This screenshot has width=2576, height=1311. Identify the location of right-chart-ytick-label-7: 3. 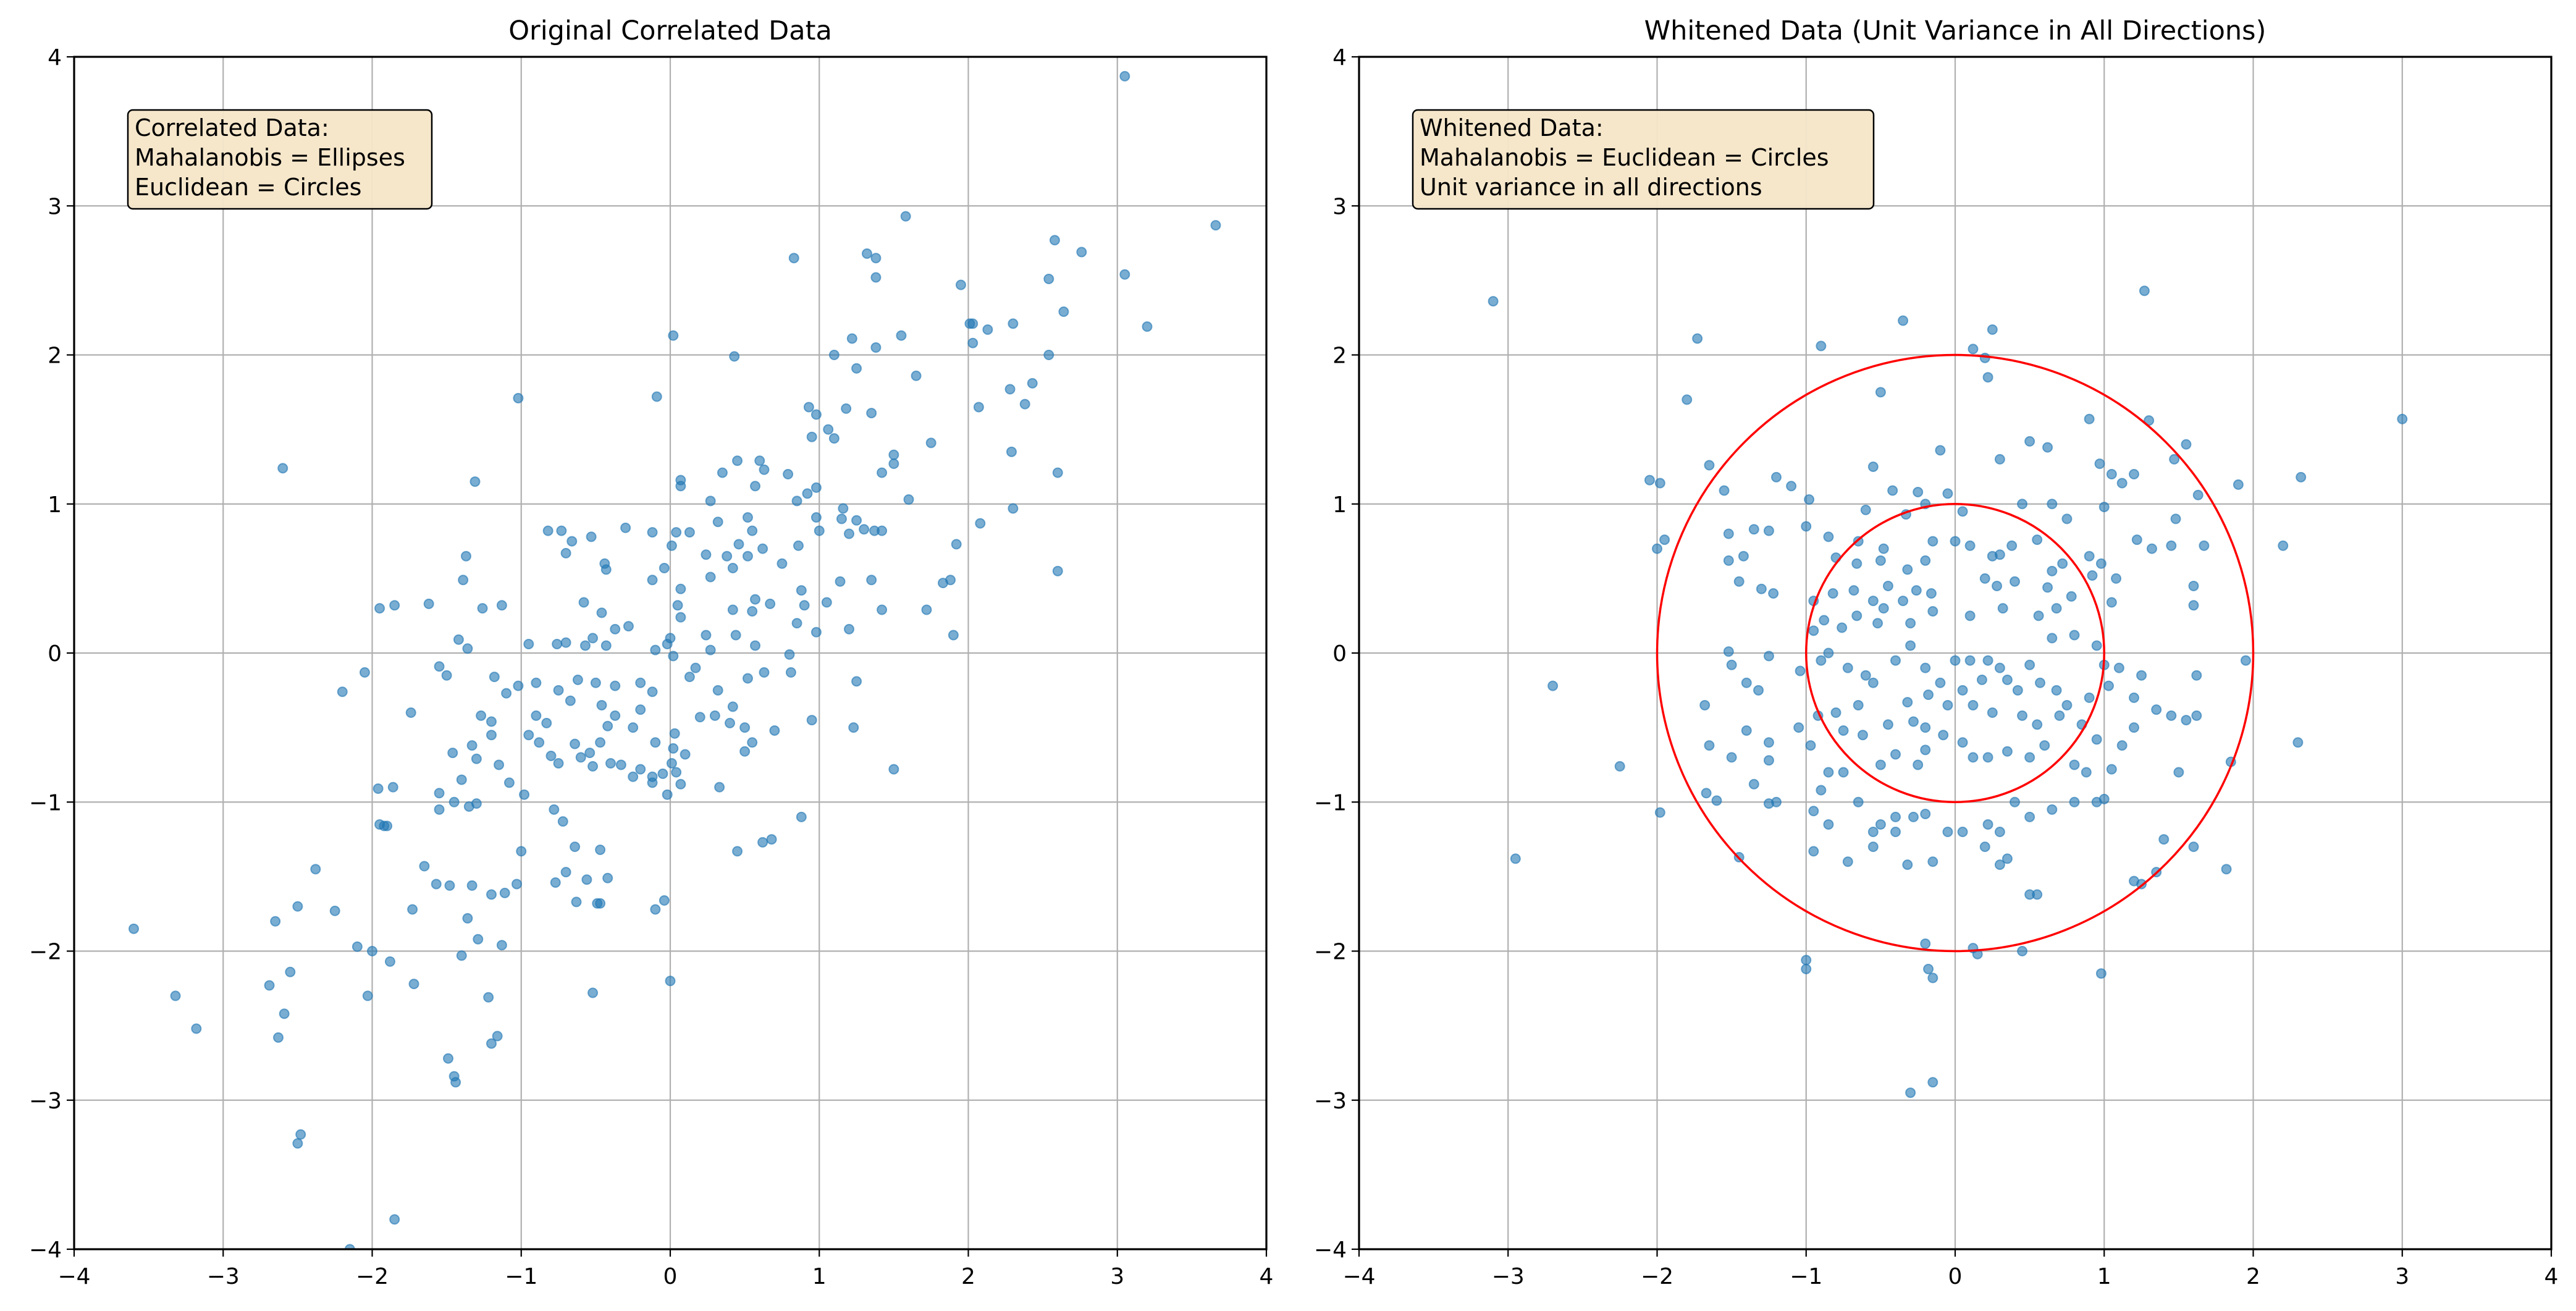
(1339, 206).